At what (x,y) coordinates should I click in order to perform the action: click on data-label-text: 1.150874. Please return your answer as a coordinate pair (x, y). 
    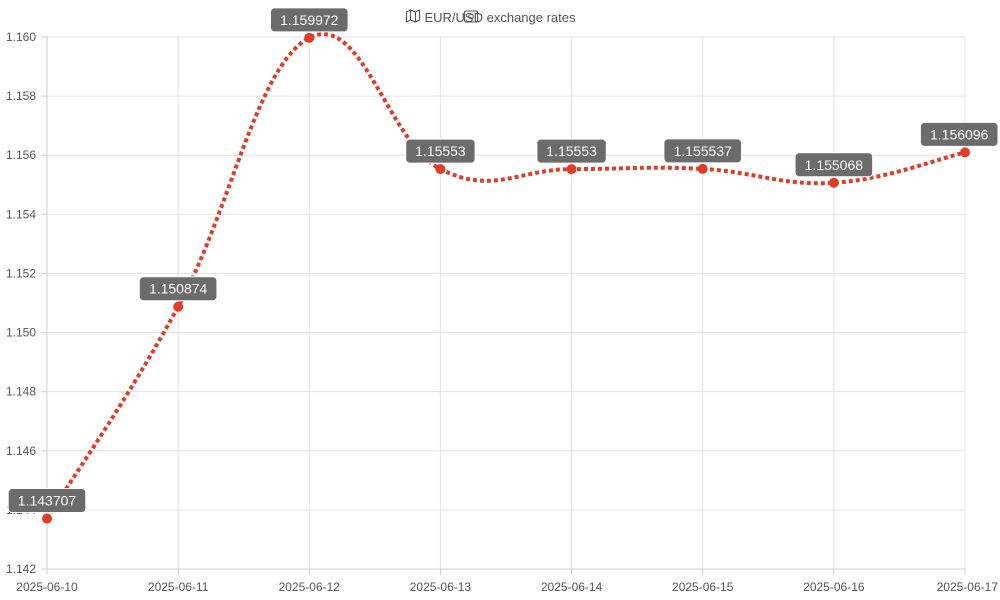
    Looking at the image, I should click on (178, 289).